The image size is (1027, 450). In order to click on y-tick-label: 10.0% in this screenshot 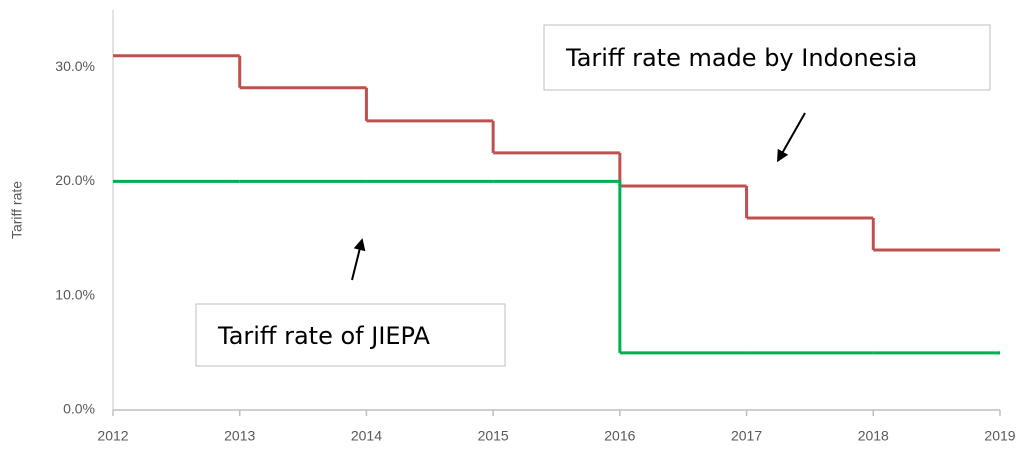, I will do `click(75, 294)`.